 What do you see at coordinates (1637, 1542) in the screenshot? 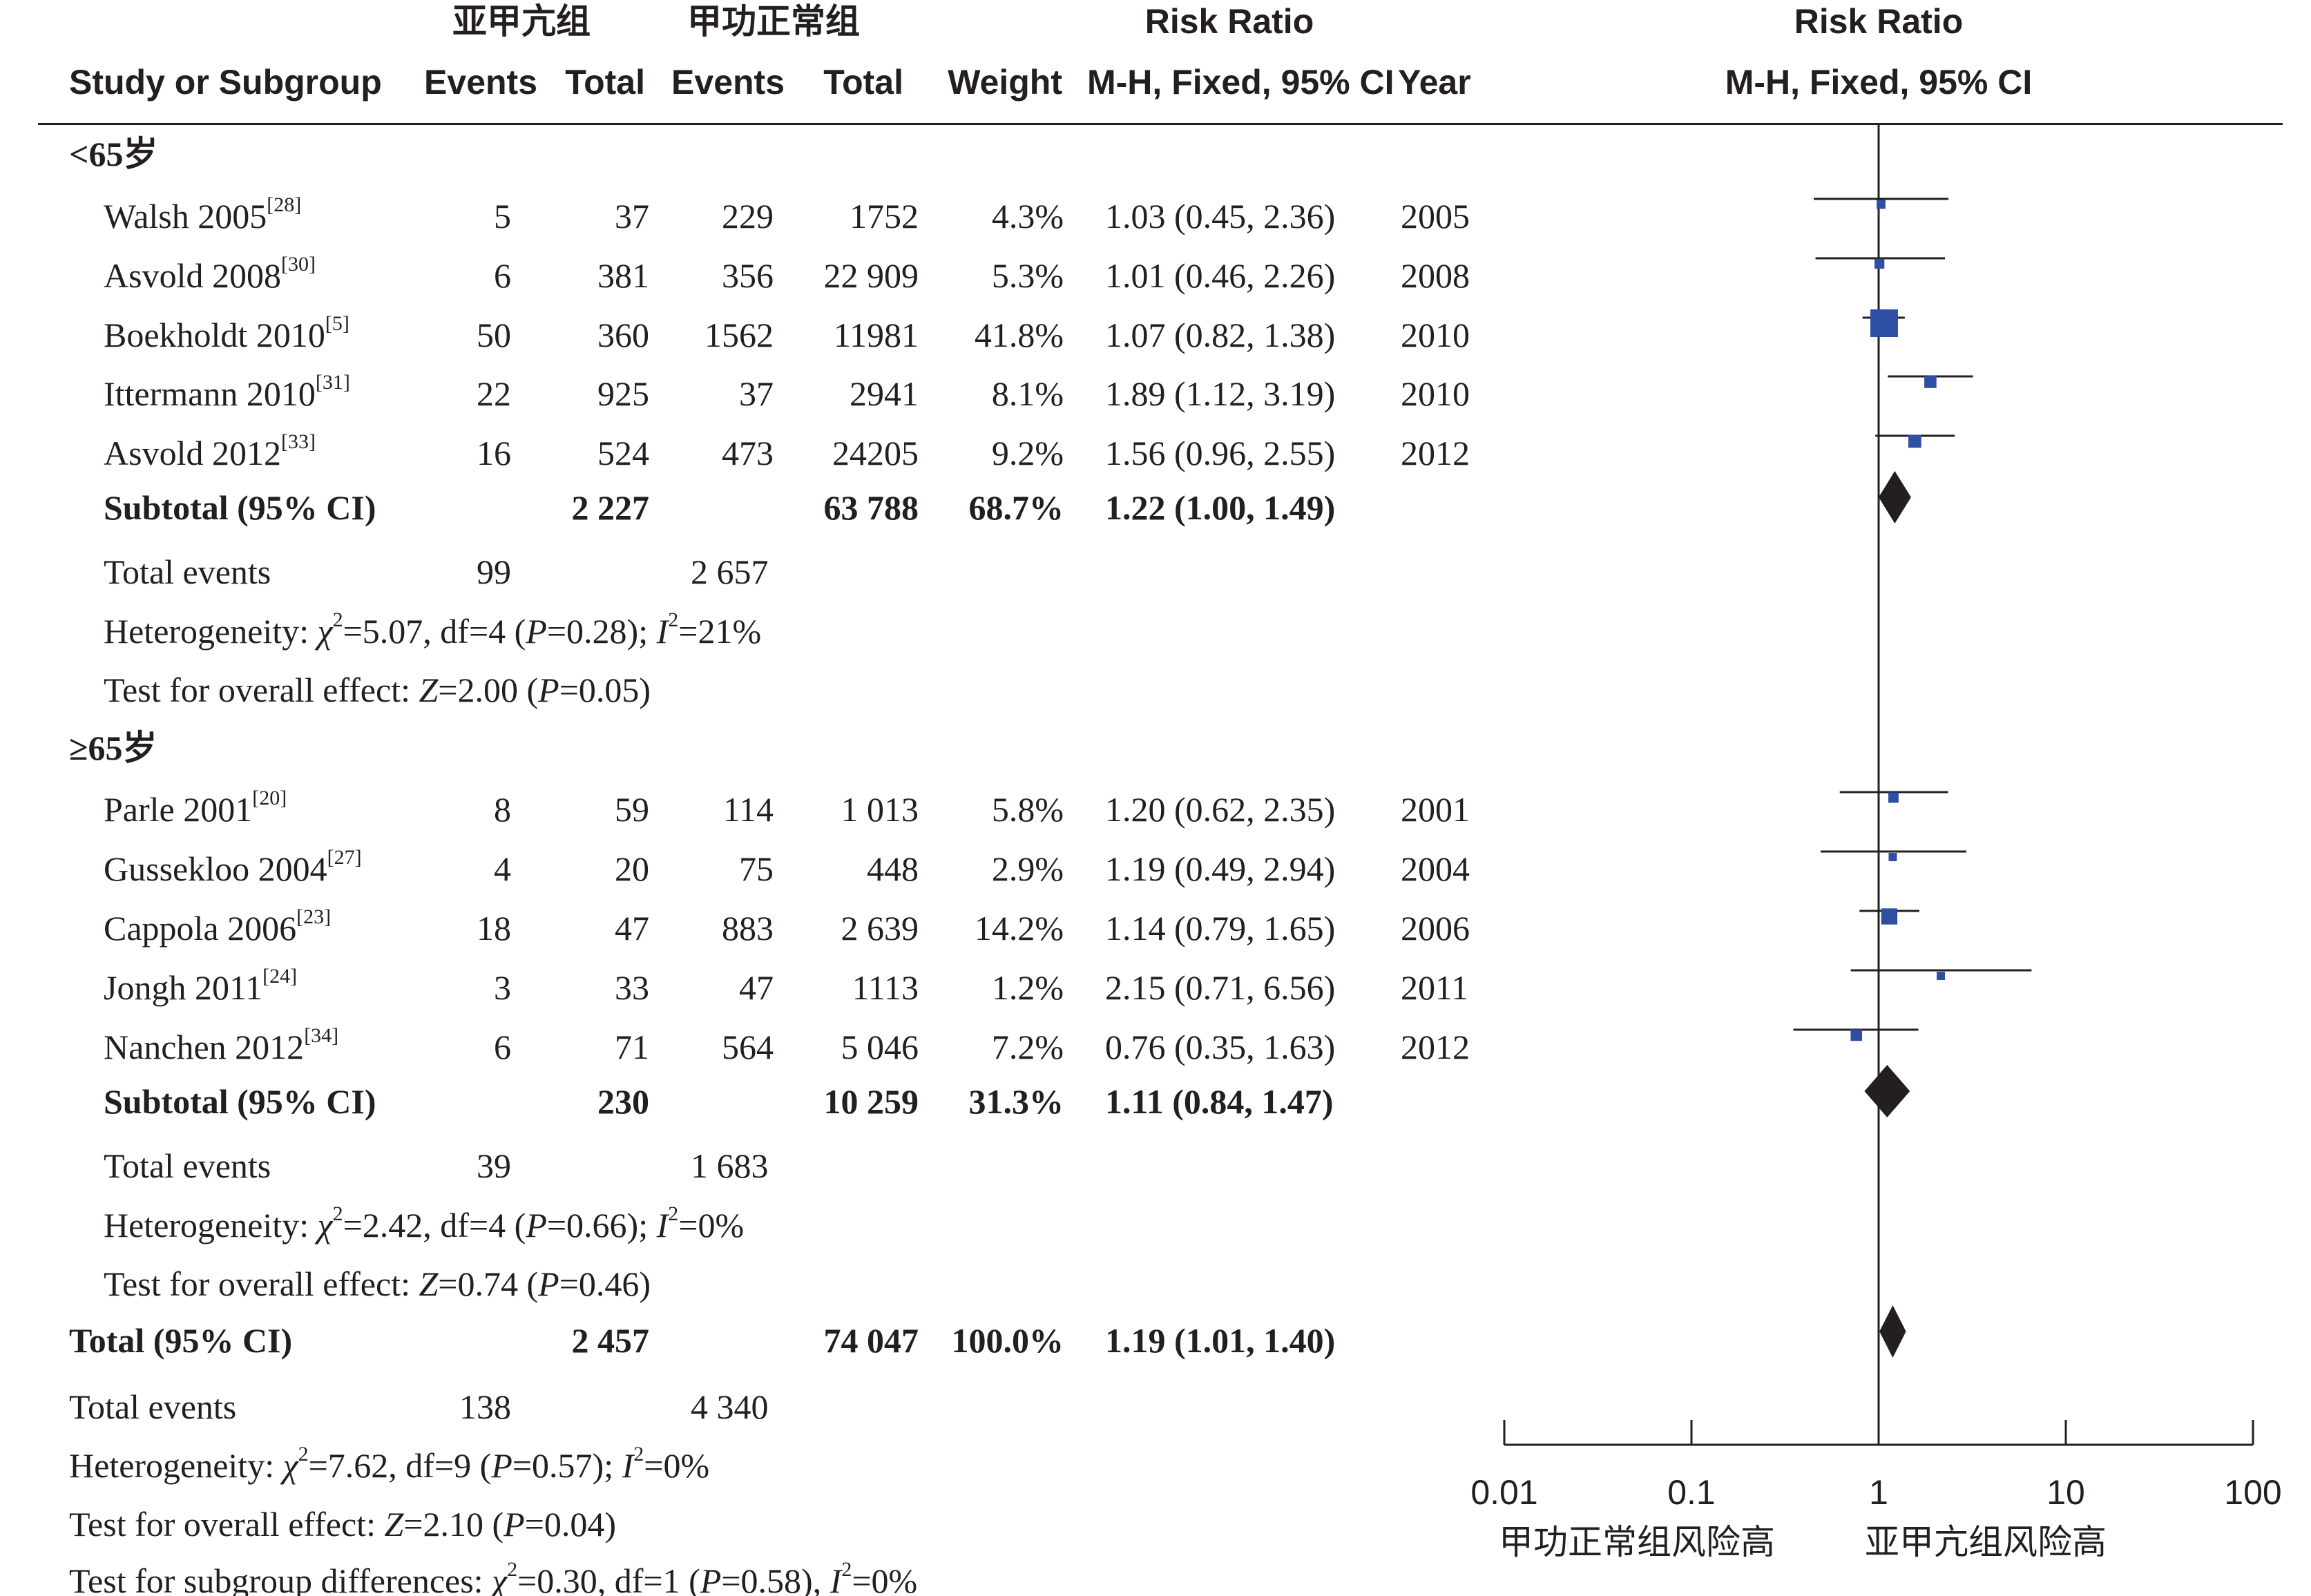
I see `axis-left-label: 甲功正常组风险高` at bounding box center [1637, 1542].